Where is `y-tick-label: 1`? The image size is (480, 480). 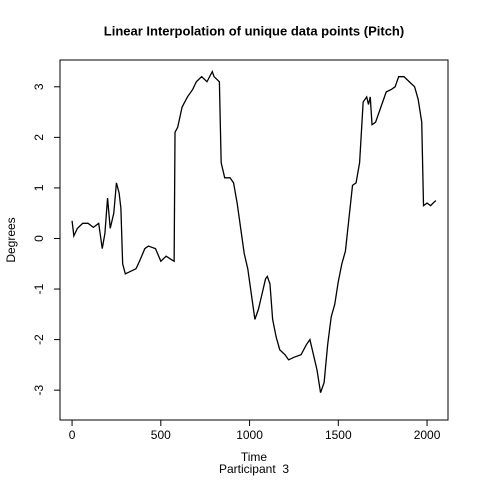 y-tick-label: 1 is located at coordinates (39, 187).